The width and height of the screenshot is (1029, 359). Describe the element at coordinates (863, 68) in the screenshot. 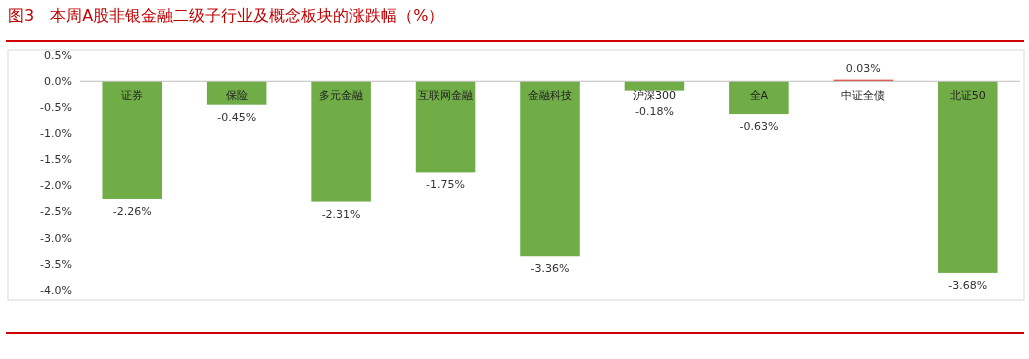

I see `data-label: 0.03%` at that location.